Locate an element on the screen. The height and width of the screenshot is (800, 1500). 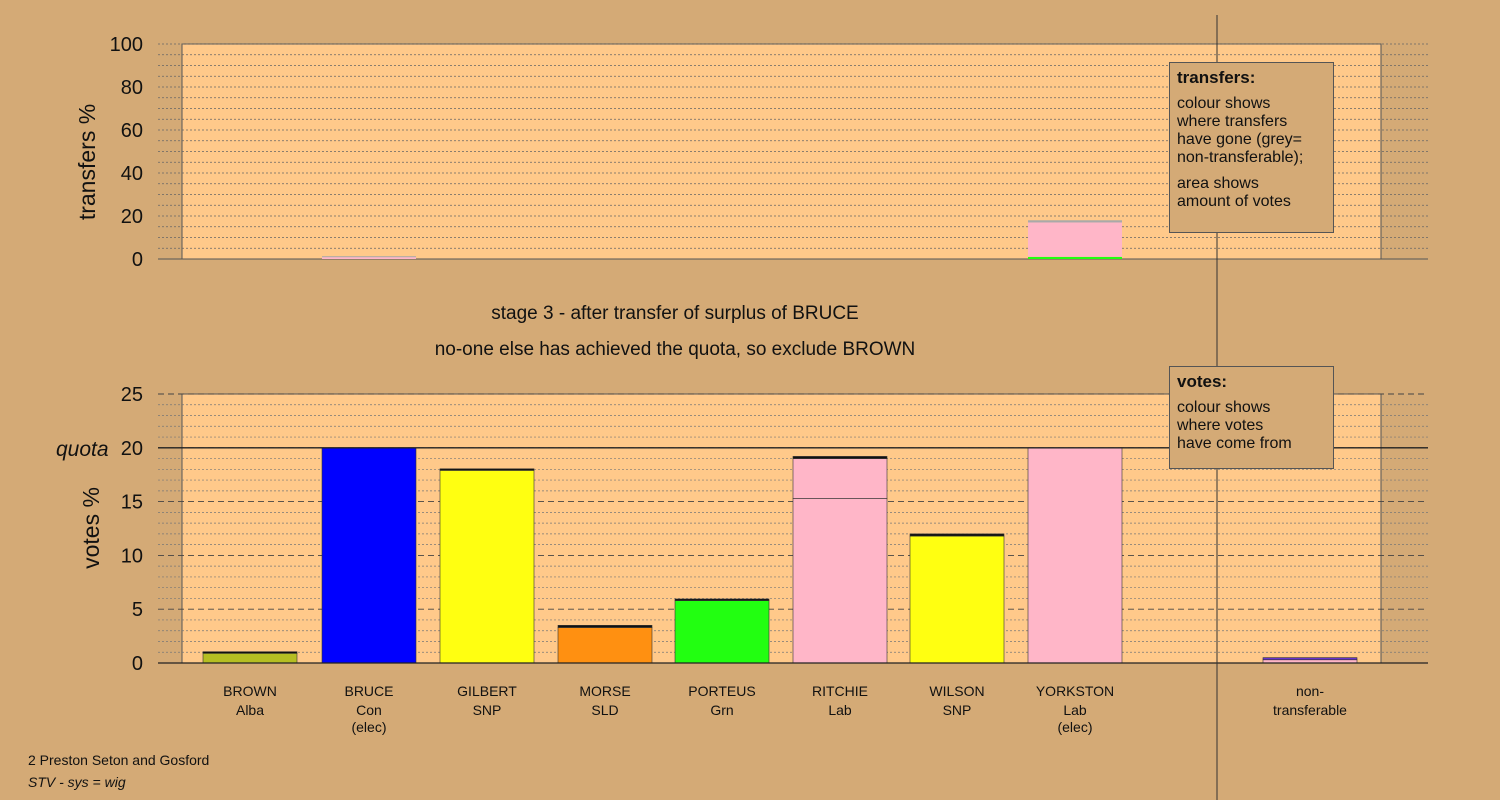
transfers-tick-label: 0 is located at coordinates (137, 260).